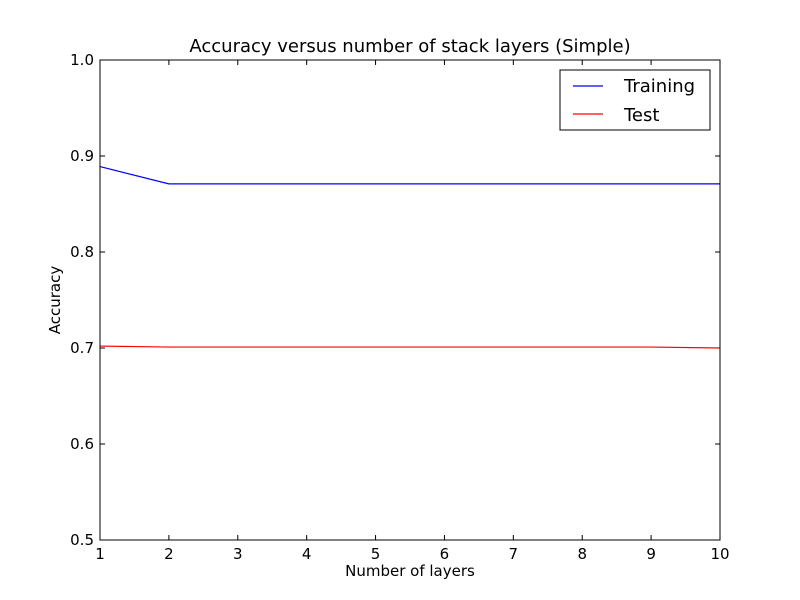 Image resolution: width=800 pixels, height=600 pixels. I want to click on legend: Training Test, so click(635, 100).